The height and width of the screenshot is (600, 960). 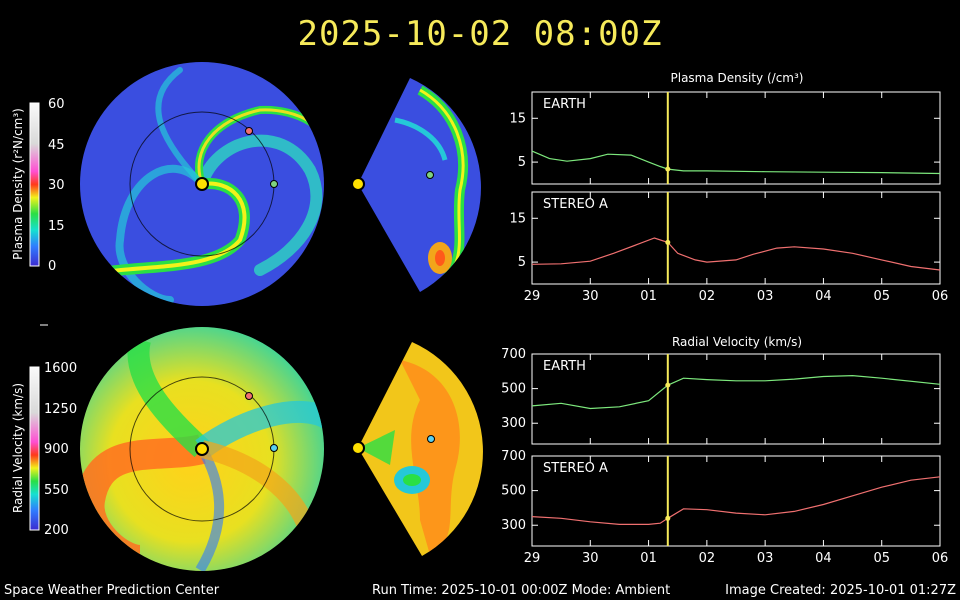 What do you see at coordinates (202, 449) in the screenshot?
I see `velocity-equatorial-disk` at bounding box center [202, 449].